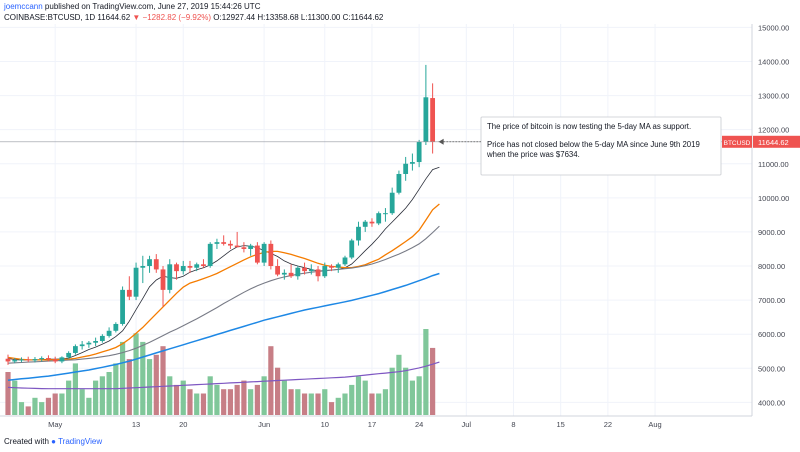 The image size is (800, 452). I want to click on time-tick-label: 13, so click(136, 424).